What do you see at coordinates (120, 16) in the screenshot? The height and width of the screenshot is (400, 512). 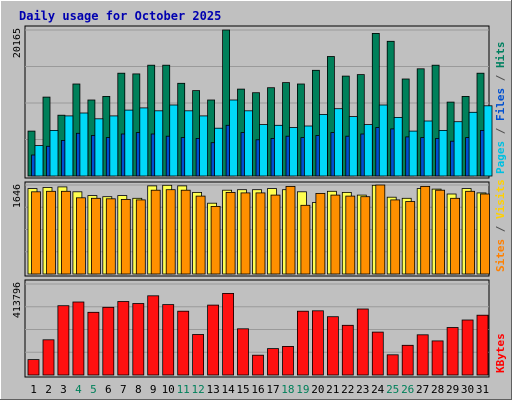 I see `chart-title: Daily usage for October 2025` at bounding box center [120, 16].